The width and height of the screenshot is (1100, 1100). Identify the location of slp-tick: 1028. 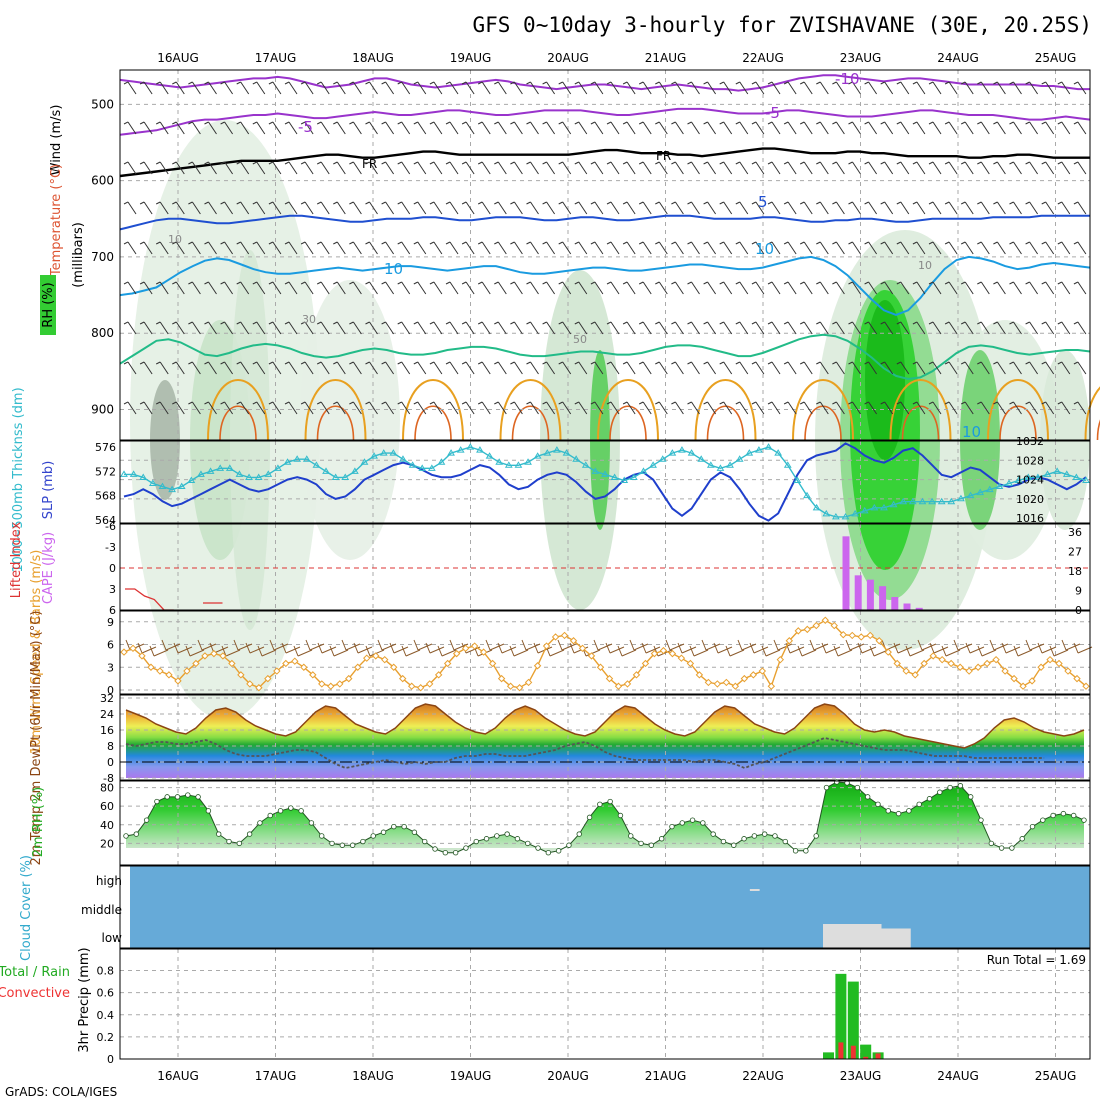
(1030, 460).